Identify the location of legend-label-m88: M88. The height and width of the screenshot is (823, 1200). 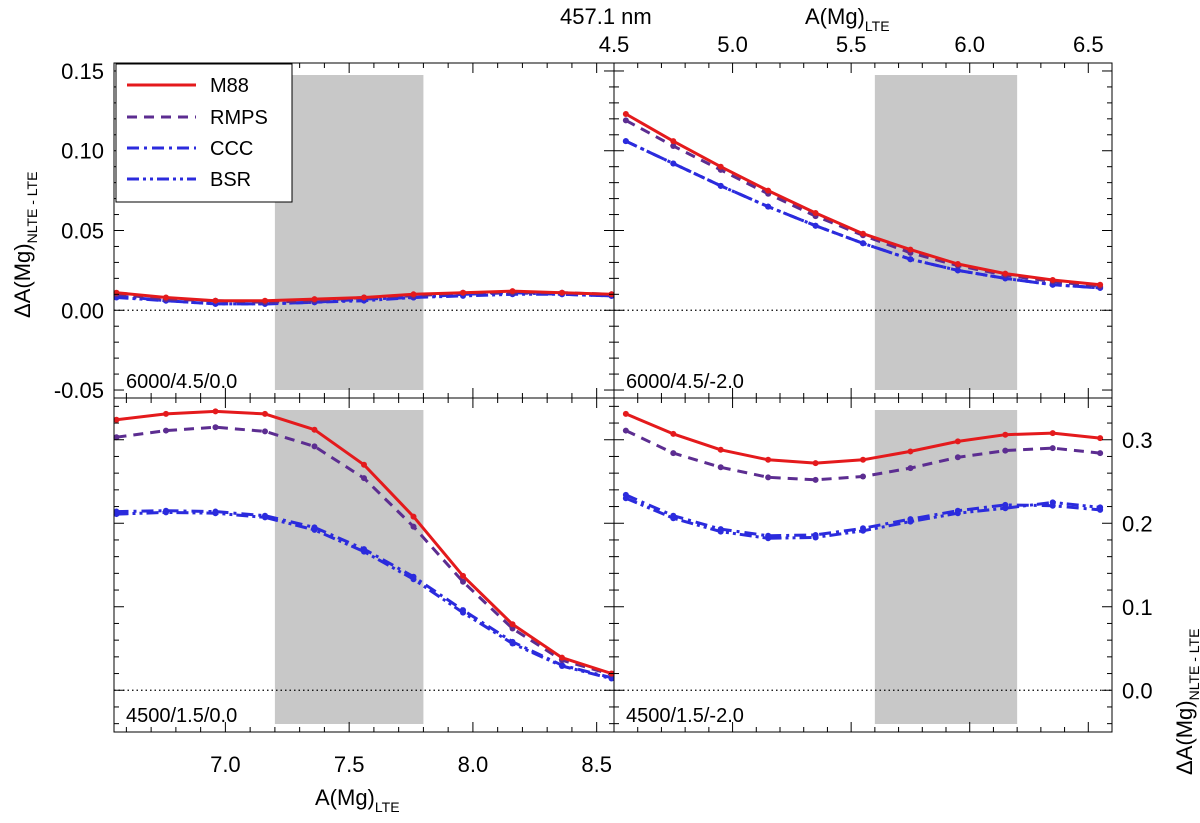
(229, 86).